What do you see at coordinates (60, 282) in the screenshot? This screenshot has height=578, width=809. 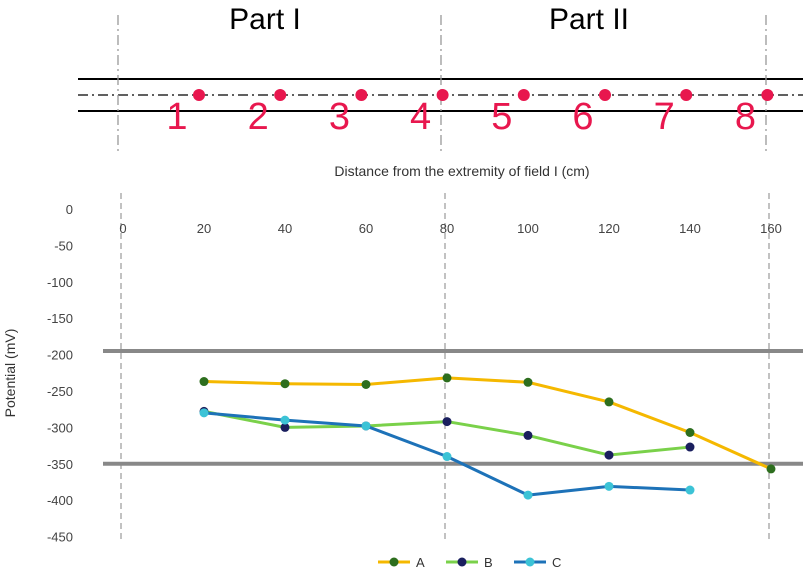 I see `y-tick-label: -100` at bounding box center [60, 282].